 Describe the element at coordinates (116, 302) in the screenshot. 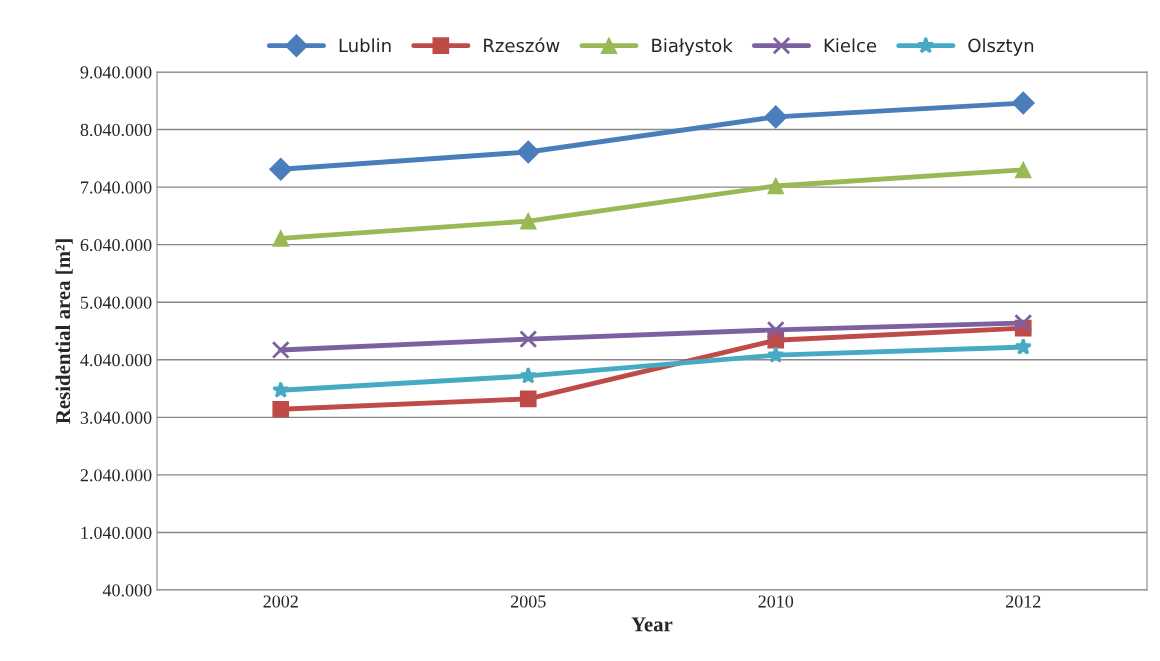

I see `y-tick-label: 5.040.000` at that location.